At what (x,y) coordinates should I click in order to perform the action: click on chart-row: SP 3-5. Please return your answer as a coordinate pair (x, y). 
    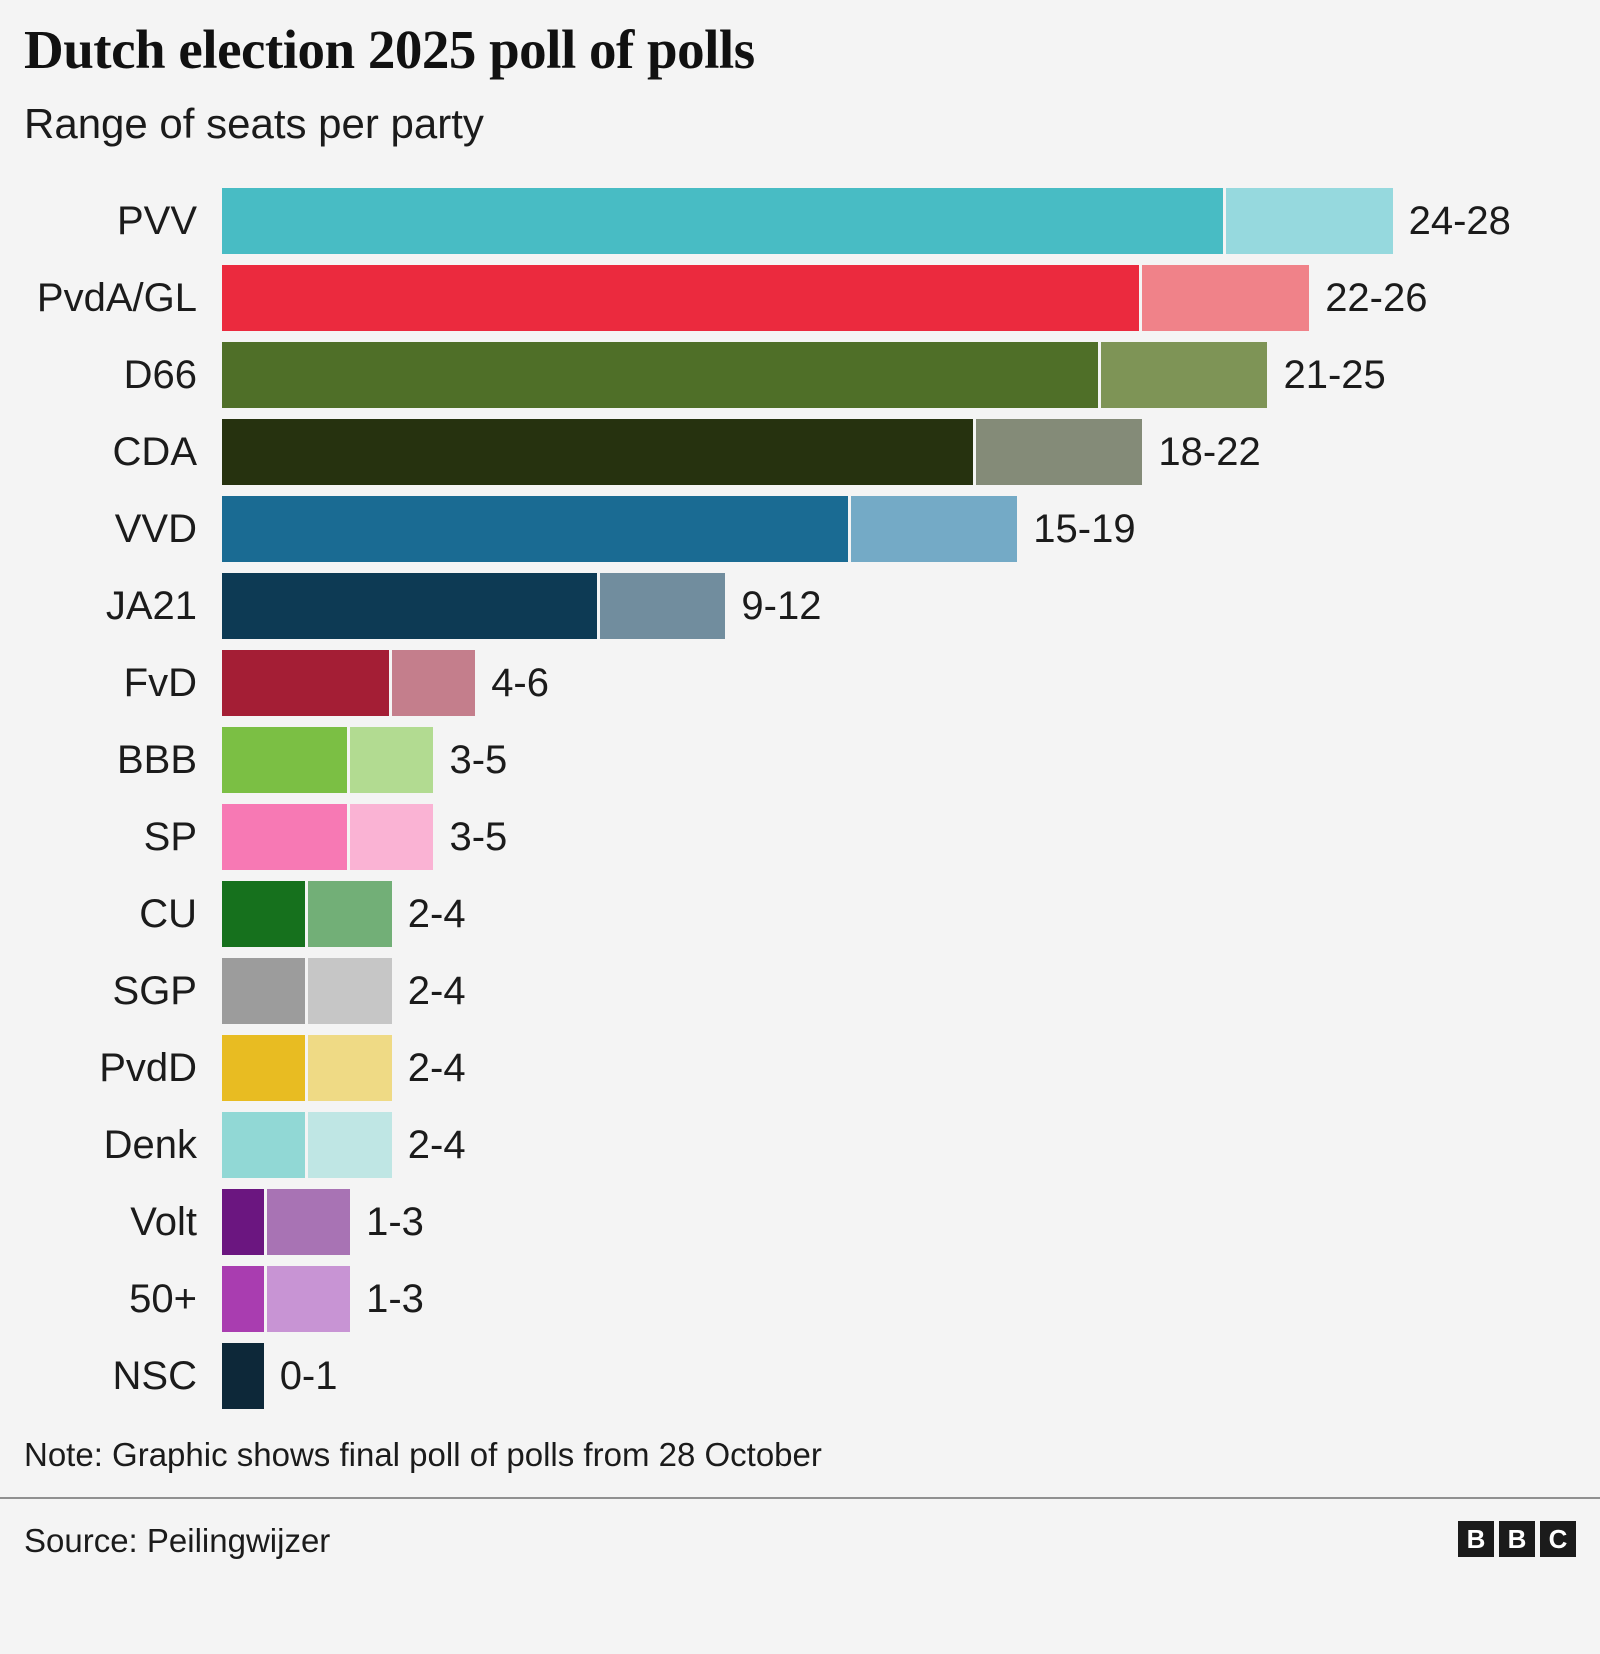
    Looking at the image, I should click on (800, 837).